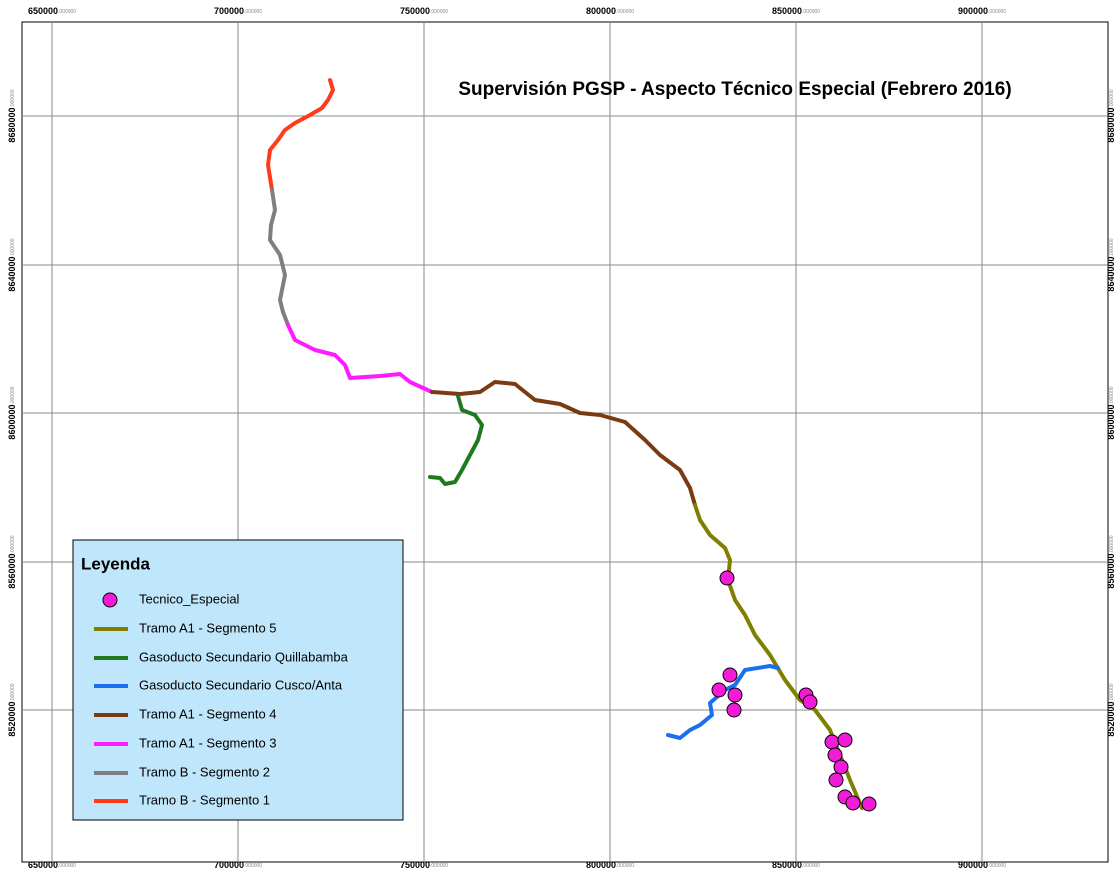 Image resolution: width=1118 pixels, height=871 pixels. Describe the element at coordinates (189, 598) in the screenshot. I see `legend-label: Tecnico_Especial` at that location.